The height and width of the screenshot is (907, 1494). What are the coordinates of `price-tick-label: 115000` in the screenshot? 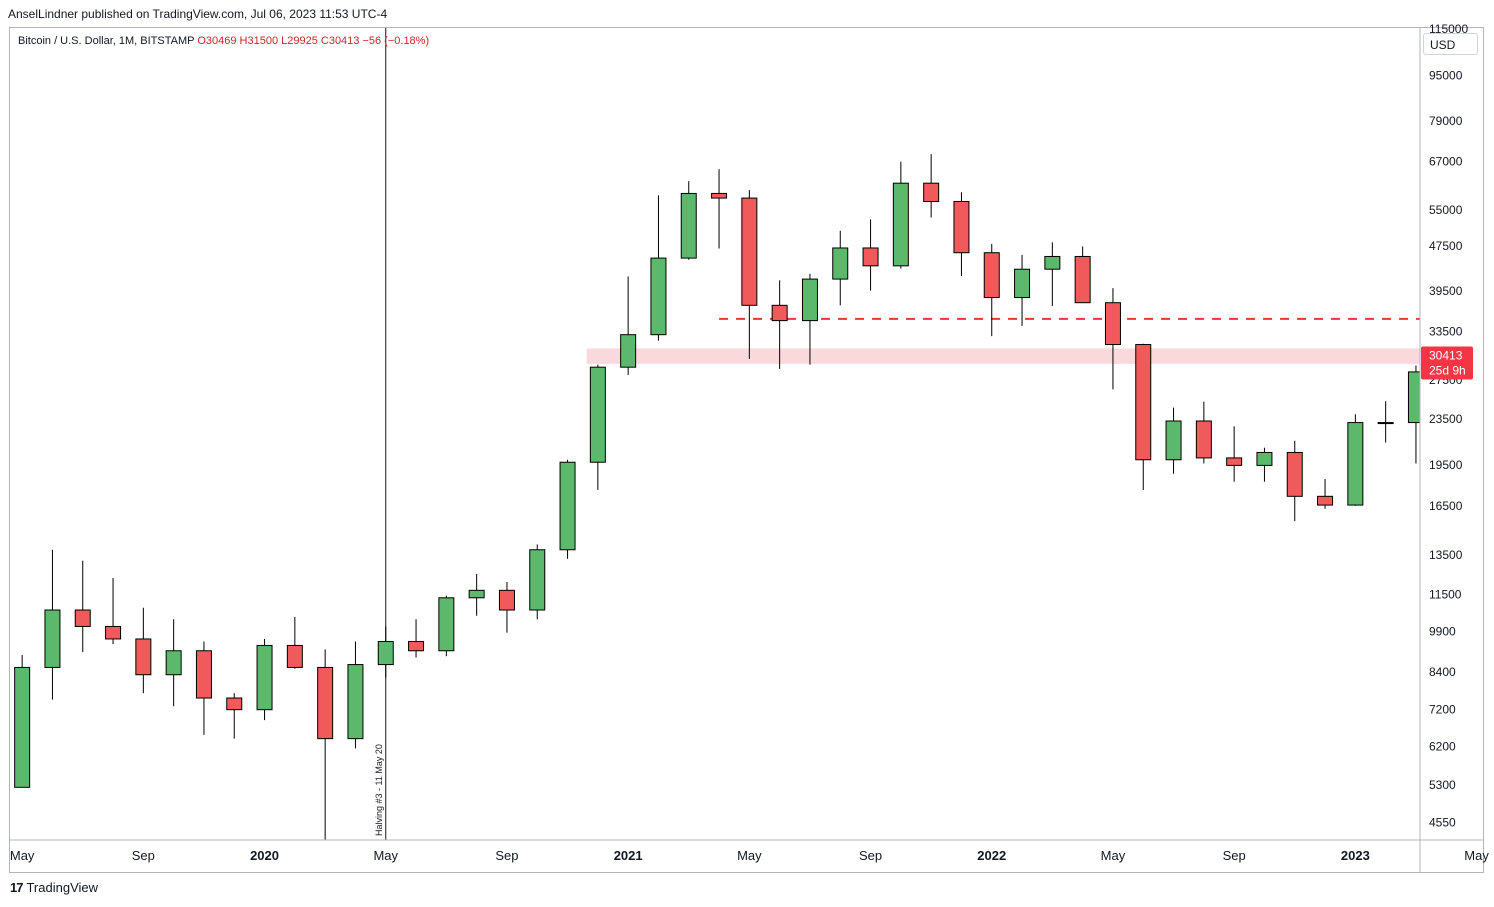 It's located at (1448, 29).